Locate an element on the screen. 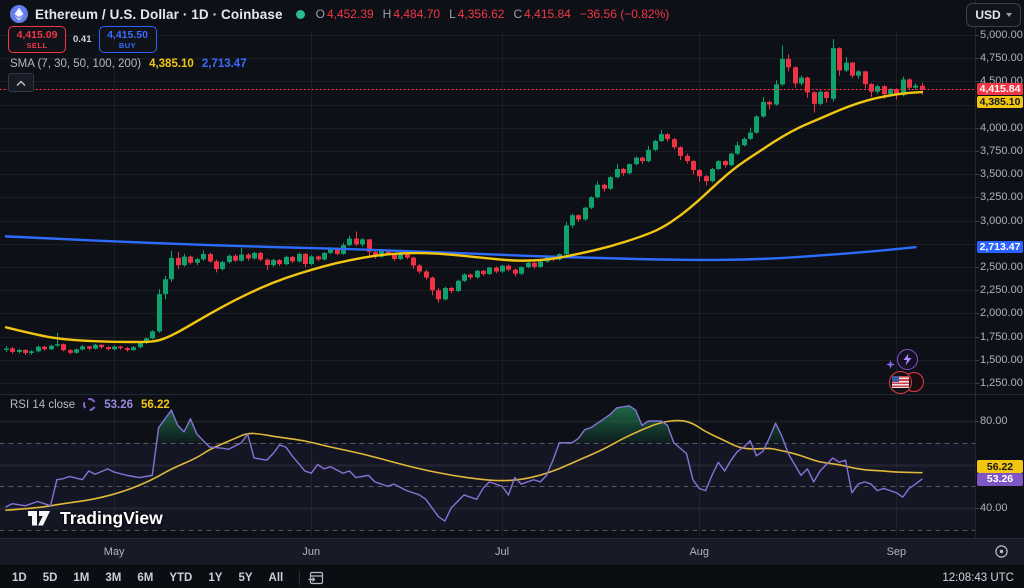 The height and width of the screenshot is (588, 1024). rsi-value: 53.26 is located at coordinates (118, 404).